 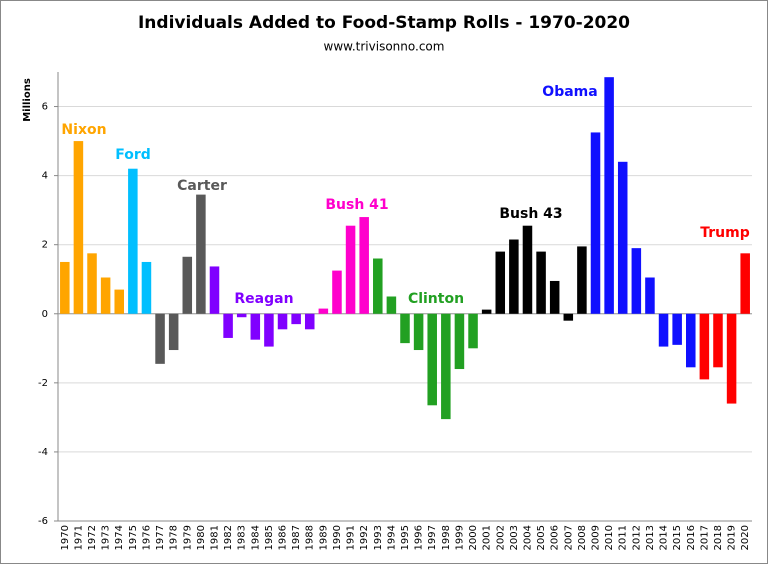 What do you see at coordinates (351, 537) in the screenshot?
I see `x-tick-label: 1991` at bounding box center [351, 537].